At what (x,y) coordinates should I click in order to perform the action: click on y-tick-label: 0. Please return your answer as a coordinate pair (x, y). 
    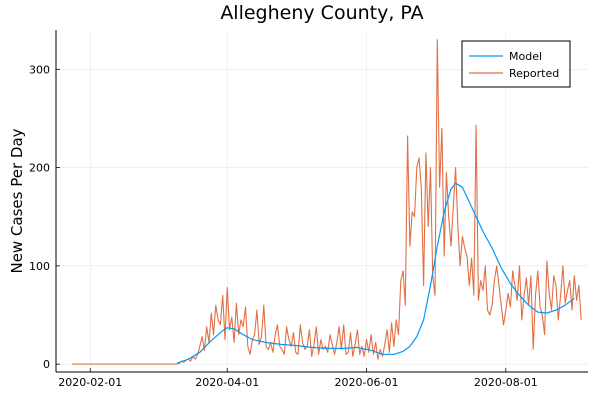
    Looking at the image, I should click on (46, 364).